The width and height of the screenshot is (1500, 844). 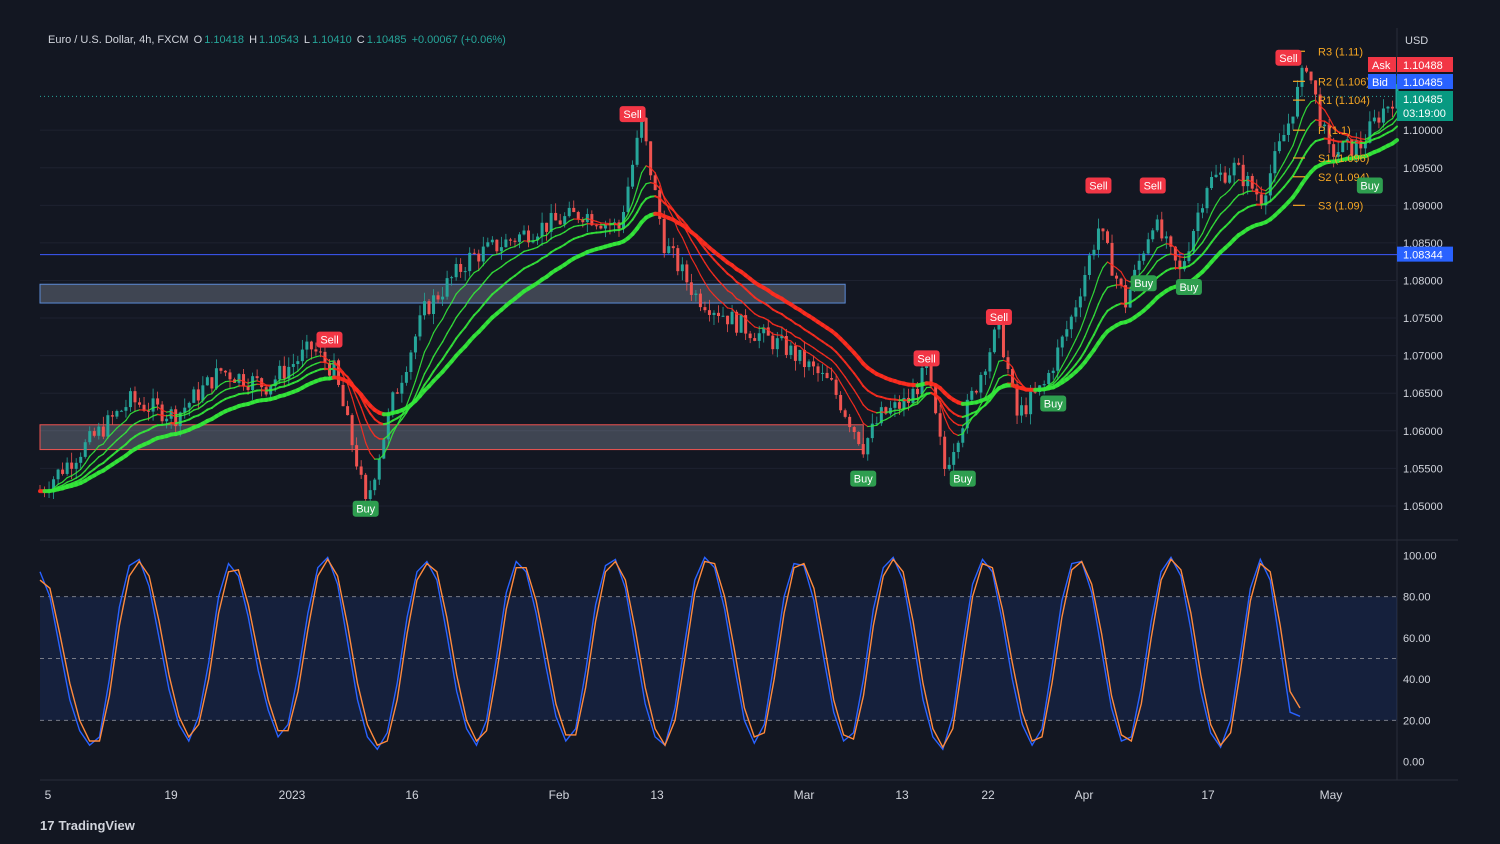 What do you see at coordinates (87, 825) in the screenshot?
I see `tradingview-brand: 17 TradingView` at bounding box center [87, 825].